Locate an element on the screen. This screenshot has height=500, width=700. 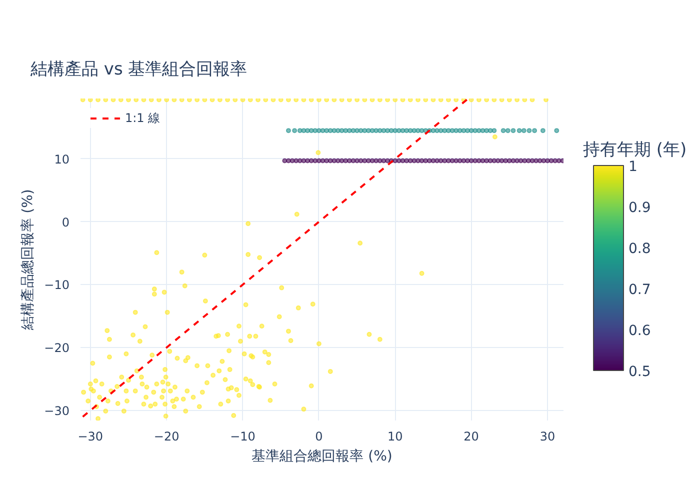
x-tick-label: −20 is located at coordinates (167, 437).